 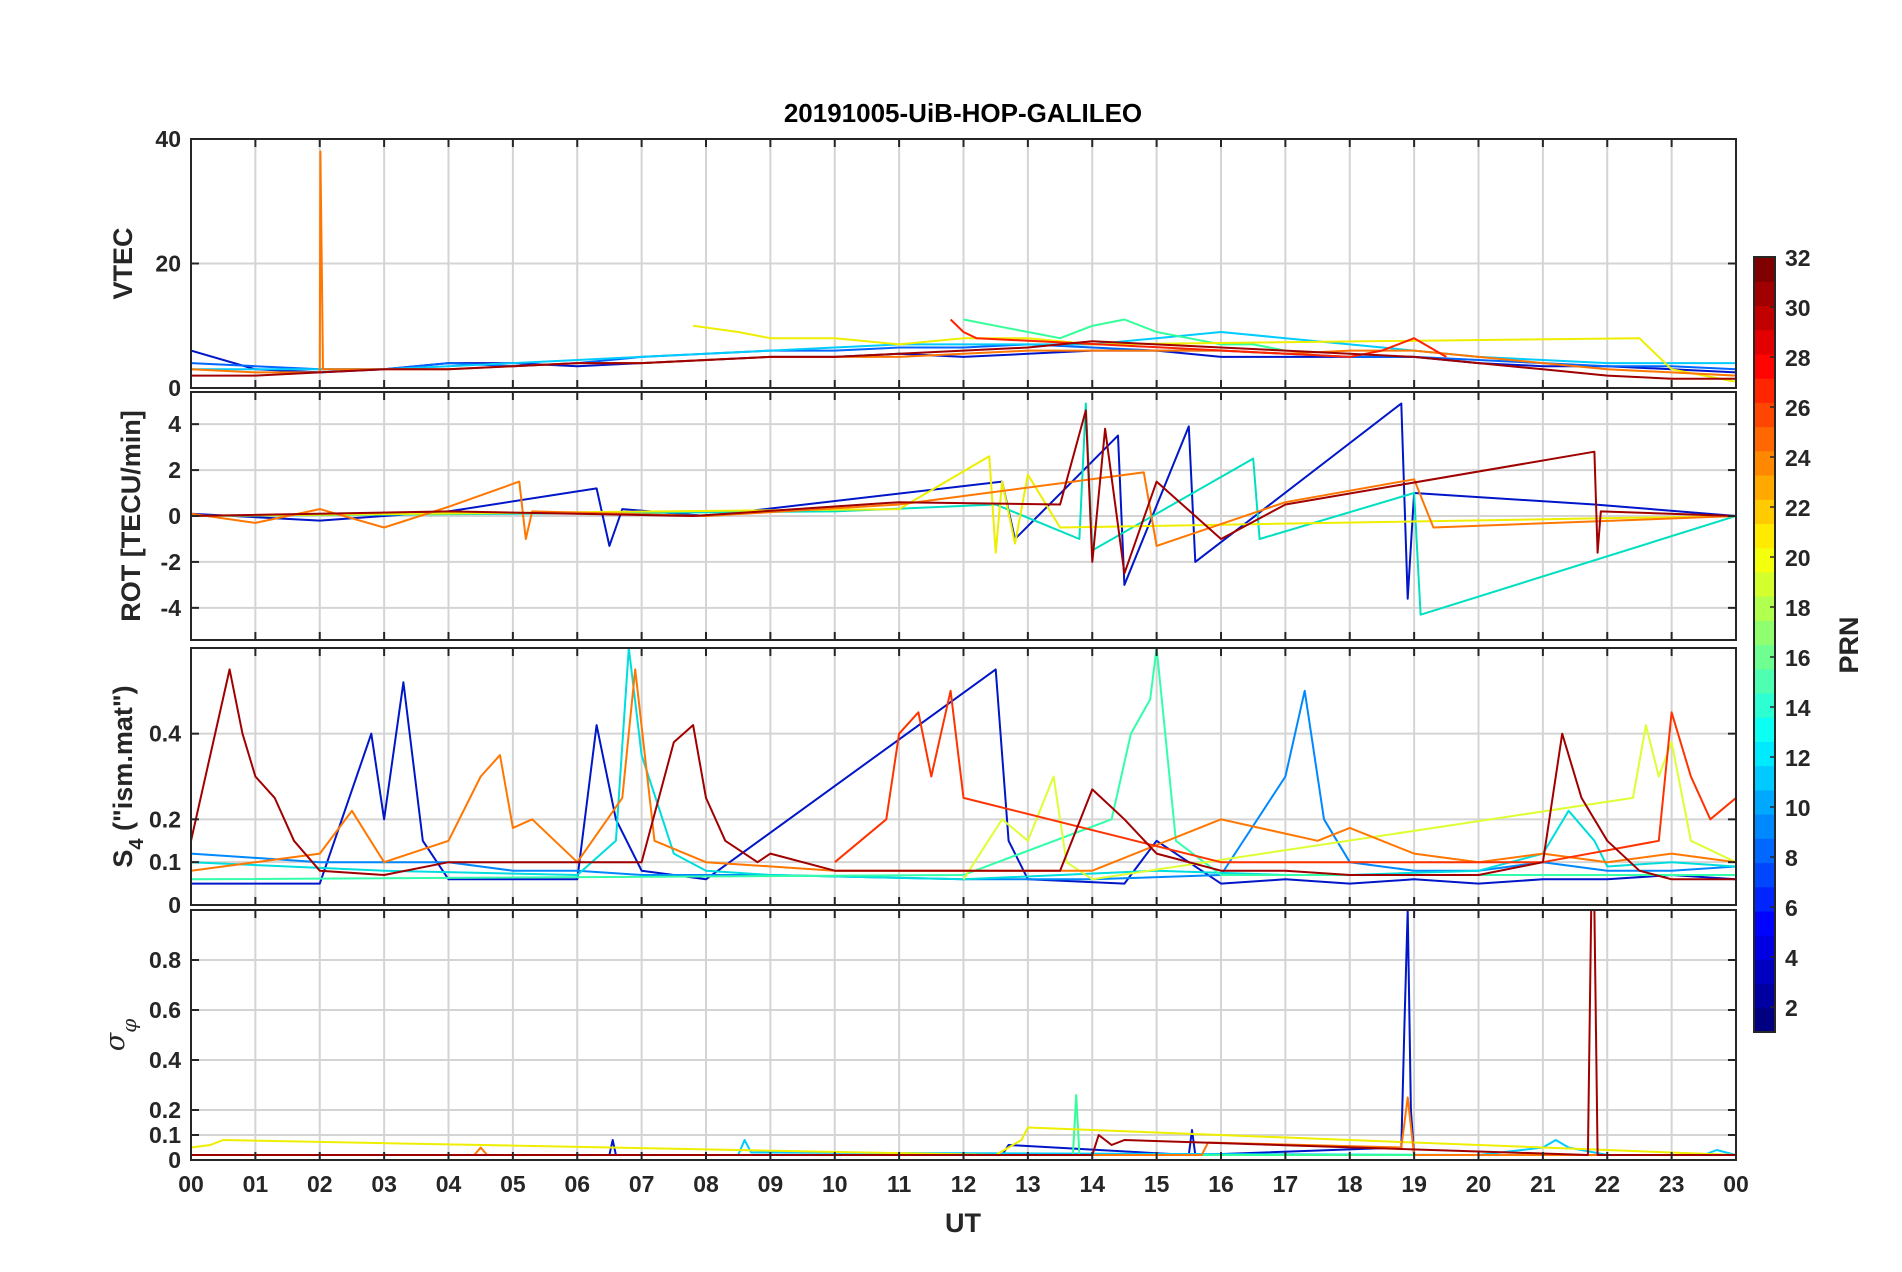 I want to click on s4-ylabel-main: S, so click(x=123, y=859).